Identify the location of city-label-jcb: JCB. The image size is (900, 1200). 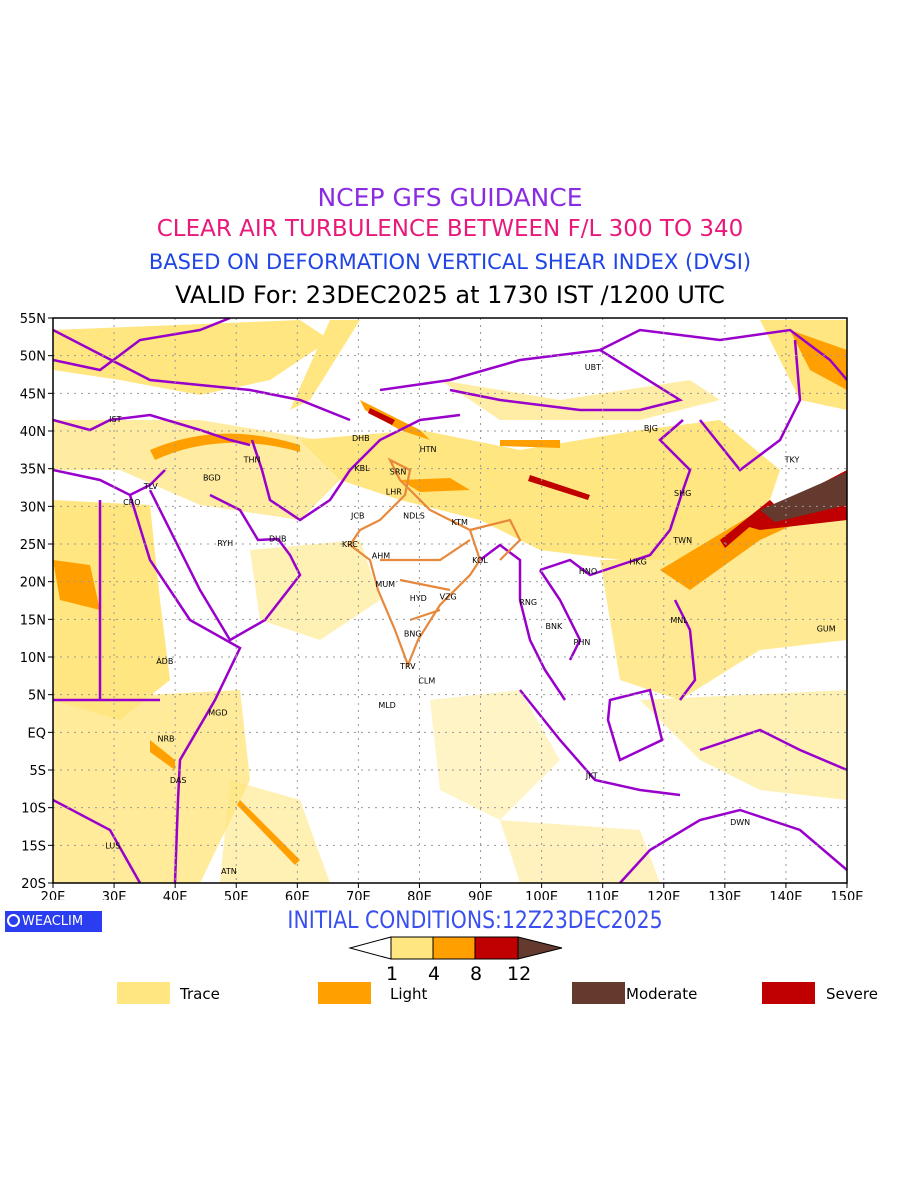
(357, 515).